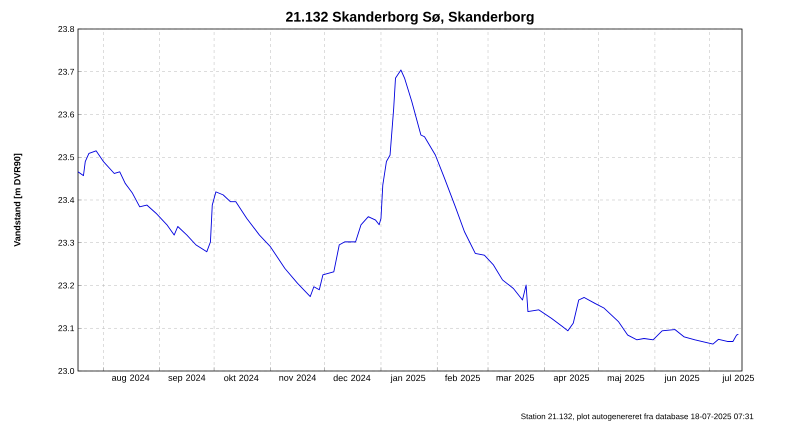 This screenshot has width=800, height=425. I want to click on text: Station 21.132, plot autogenereret fra database 18-07-2025 07:31, so click(637, 417).